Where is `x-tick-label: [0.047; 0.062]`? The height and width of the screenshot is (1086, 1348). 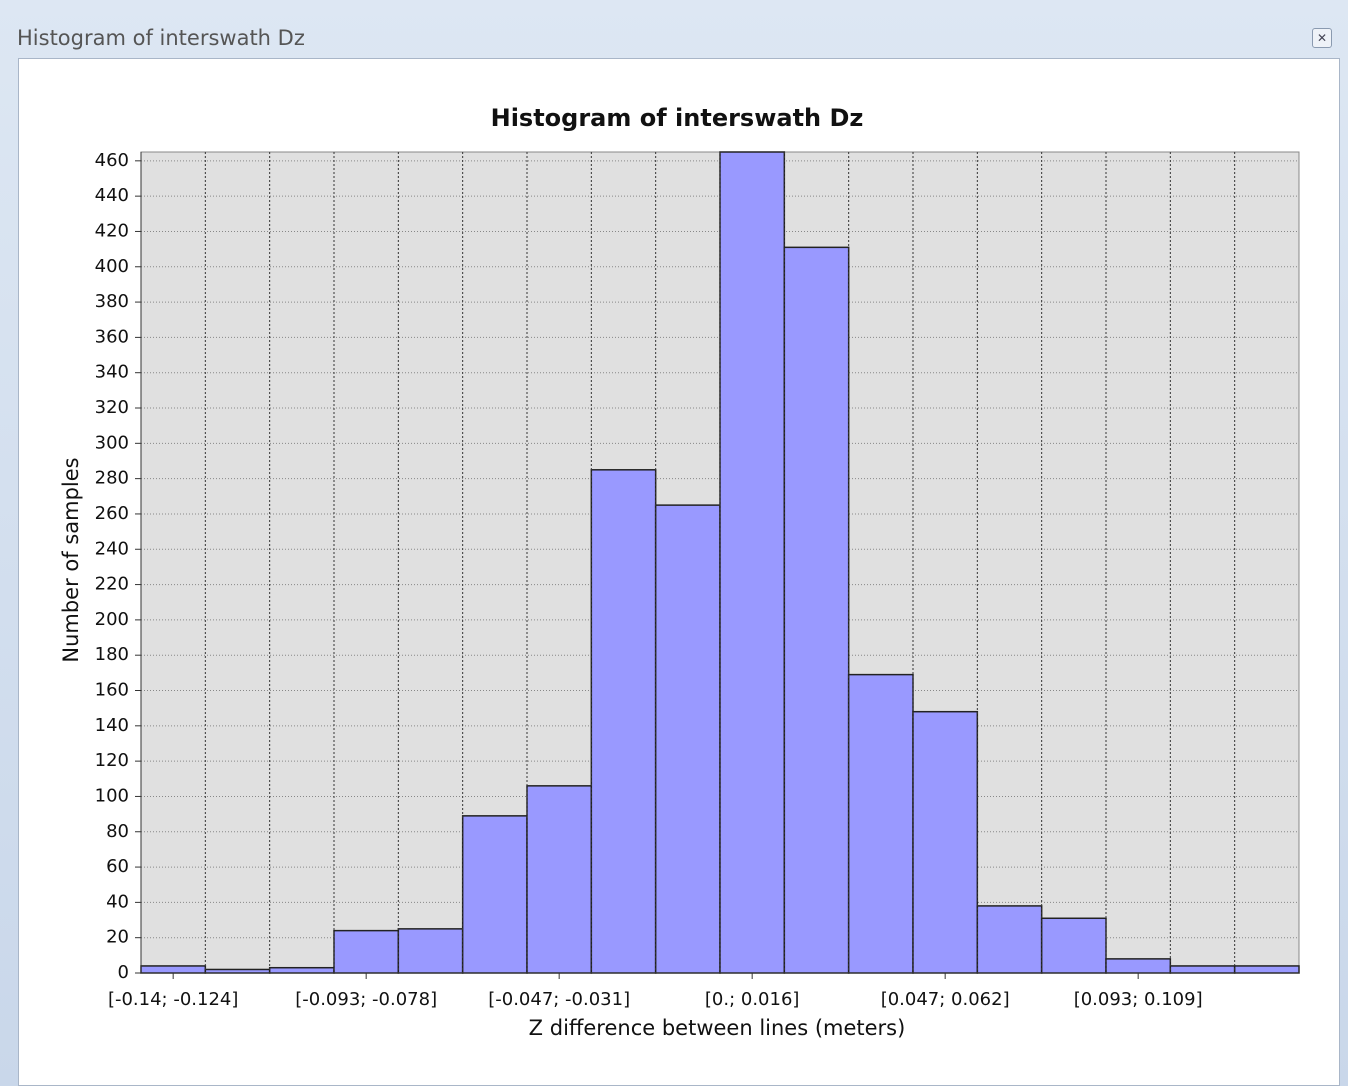 x-tick-label: [0.047; 0.062] is located at coordinates (945, 999).